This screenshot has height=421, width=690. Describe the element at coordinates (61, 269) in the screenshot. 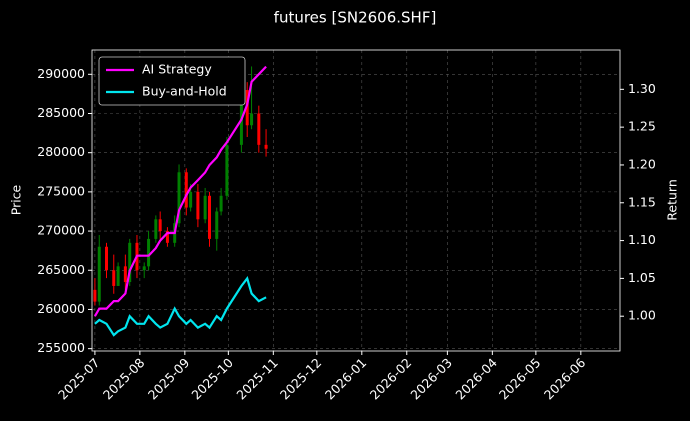

I see `y-tick-label: 265000` at that location.